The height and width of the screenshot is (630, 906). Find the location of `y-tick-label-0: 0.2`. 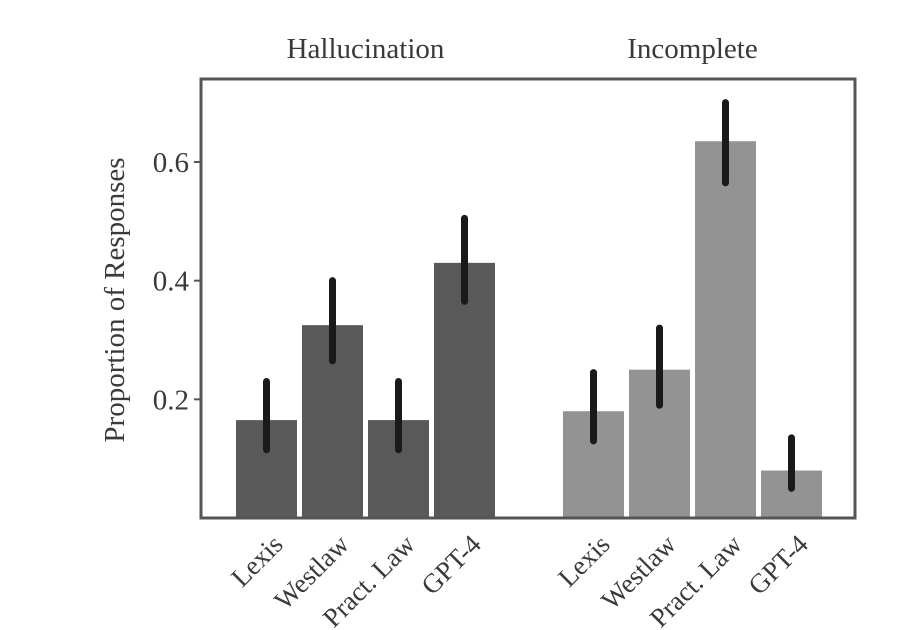

y-tick-label-0: 0.2 is located at coordinates (171, 400).